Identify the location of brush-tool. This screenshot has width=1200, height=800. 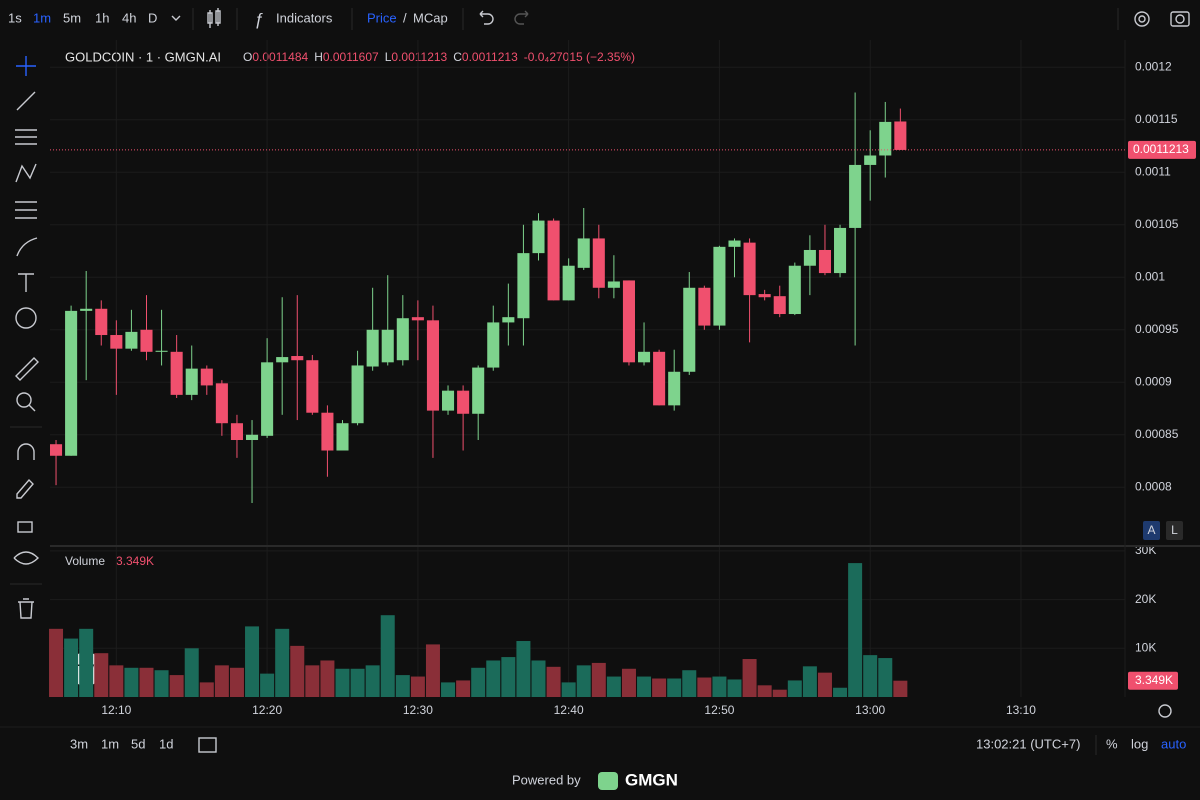
(27, 247).